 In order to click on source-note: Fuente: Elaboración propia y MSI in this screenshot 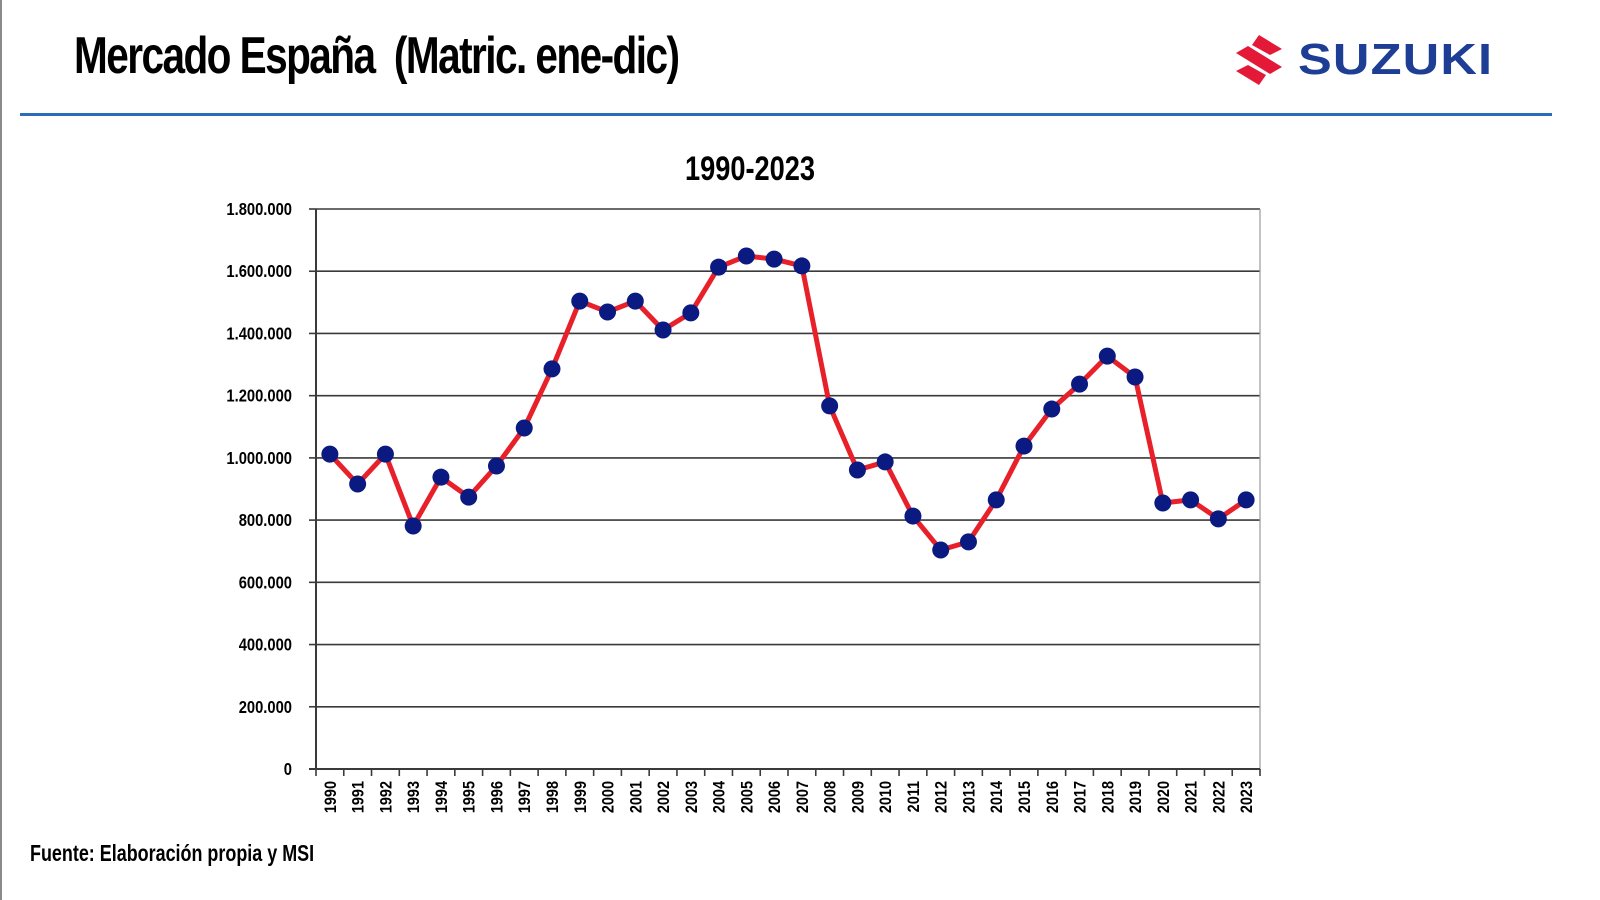, I will do `click(172, 853)`.